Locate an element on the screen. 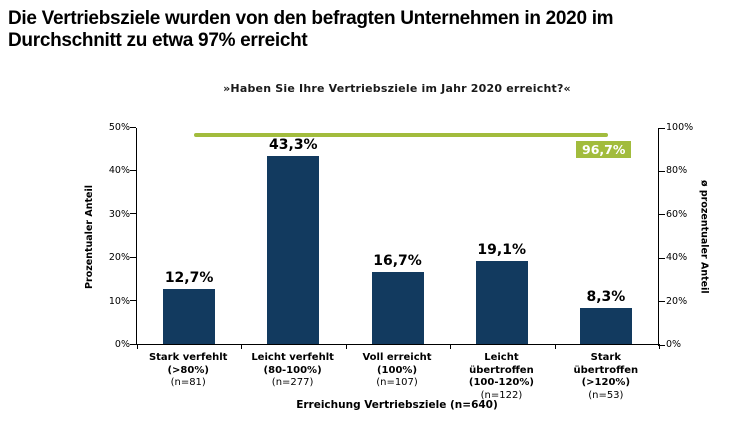  right-axis-line is located at coordinates (658, 237).